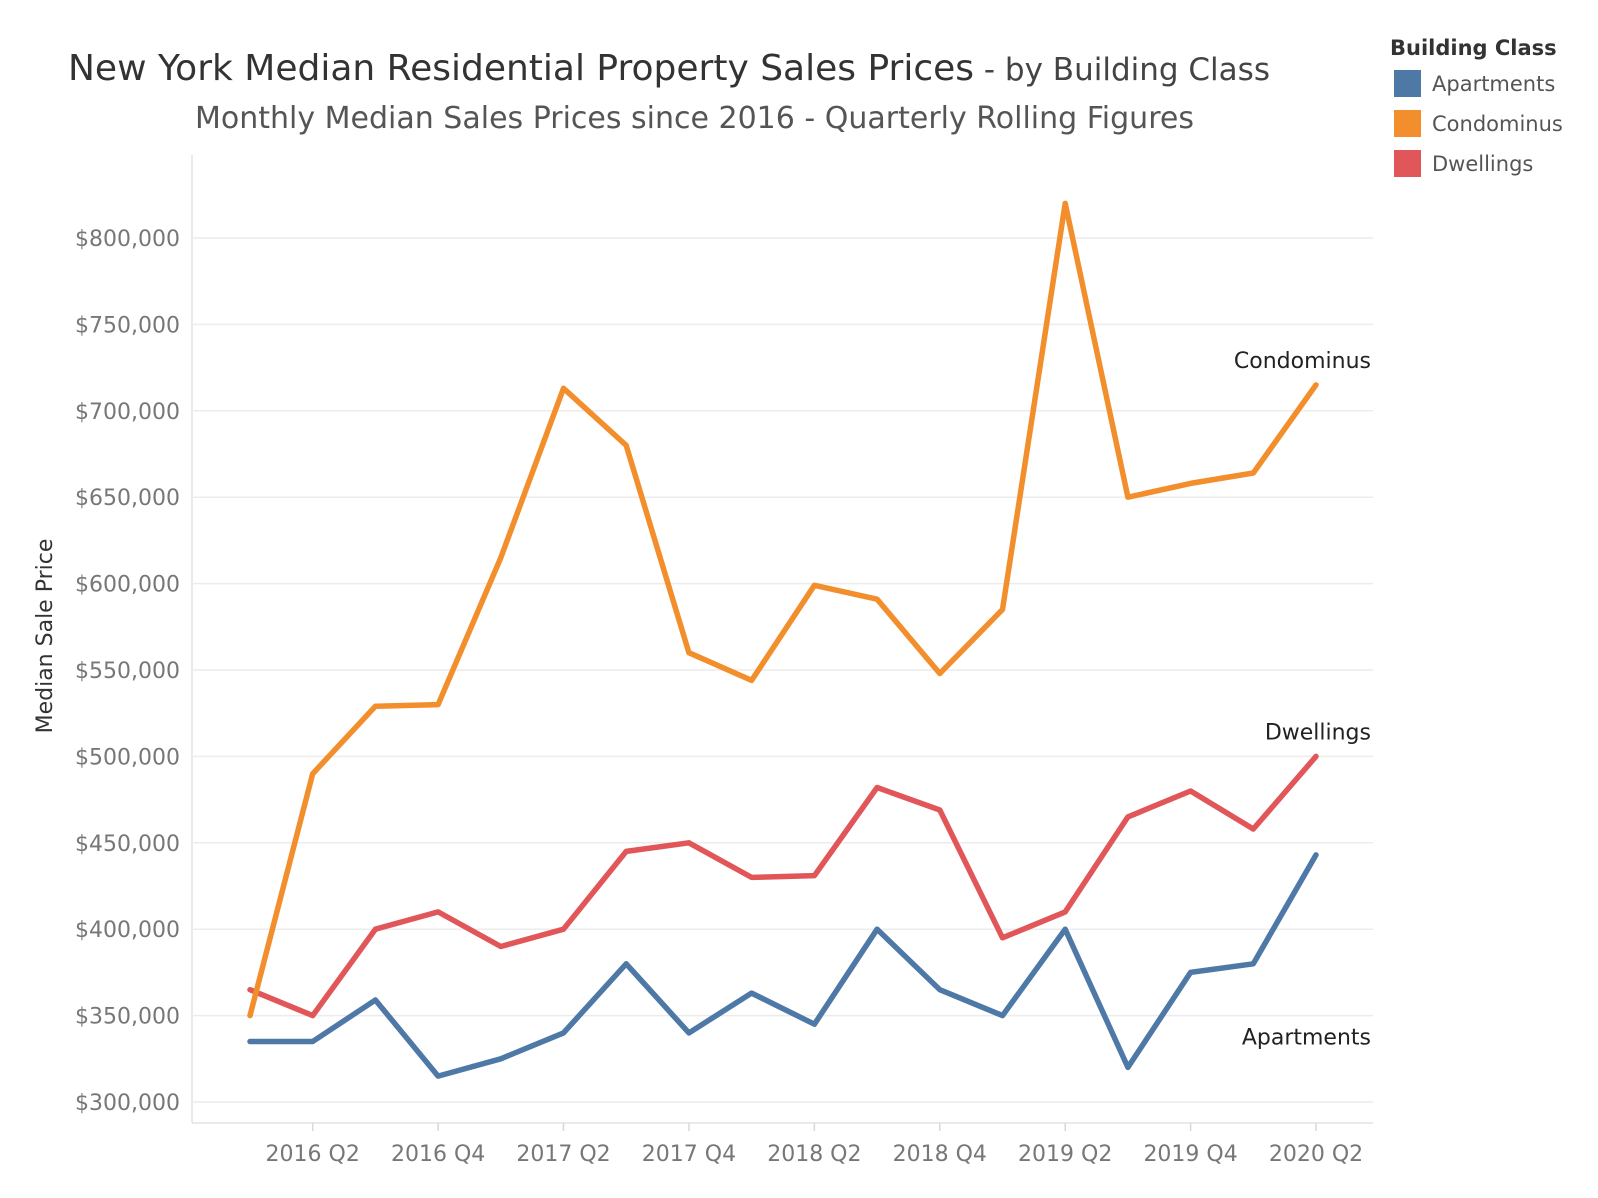 This screenshot has height=1198, width=1598. What do you see at coordinates (127, 1103) in the screenshot?
I see `y-tick-label: $300,000` at bounding box center [127, 1103].